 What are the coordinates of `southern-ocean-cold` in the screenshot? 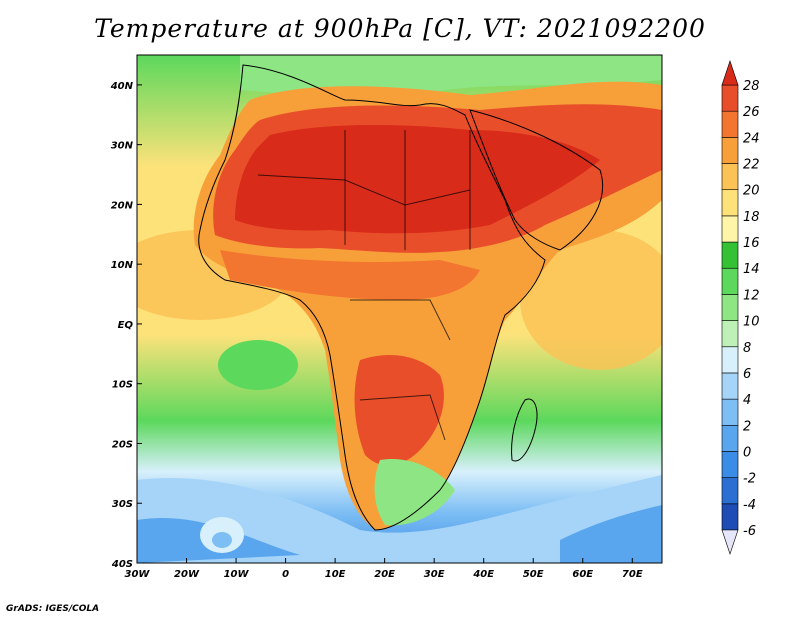 It's located at (399, 519).